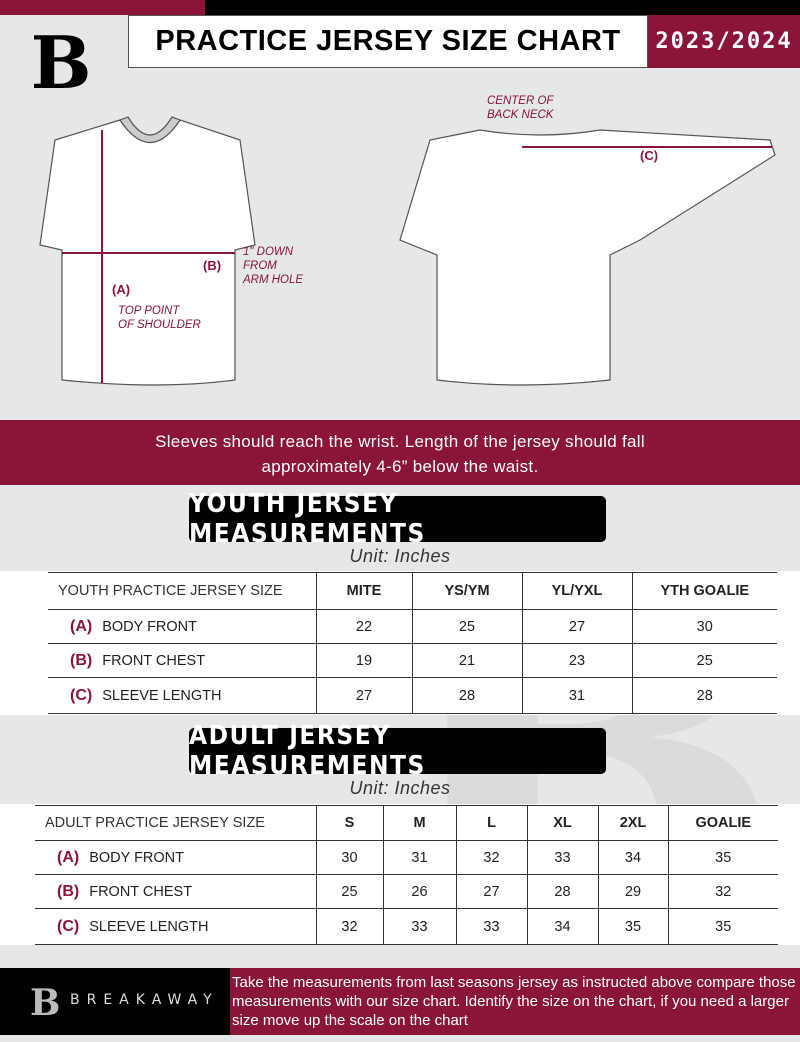  Describe the element at coordinates (632, 823) in the screenshot. I see `header-cell: 2XL` at that location.